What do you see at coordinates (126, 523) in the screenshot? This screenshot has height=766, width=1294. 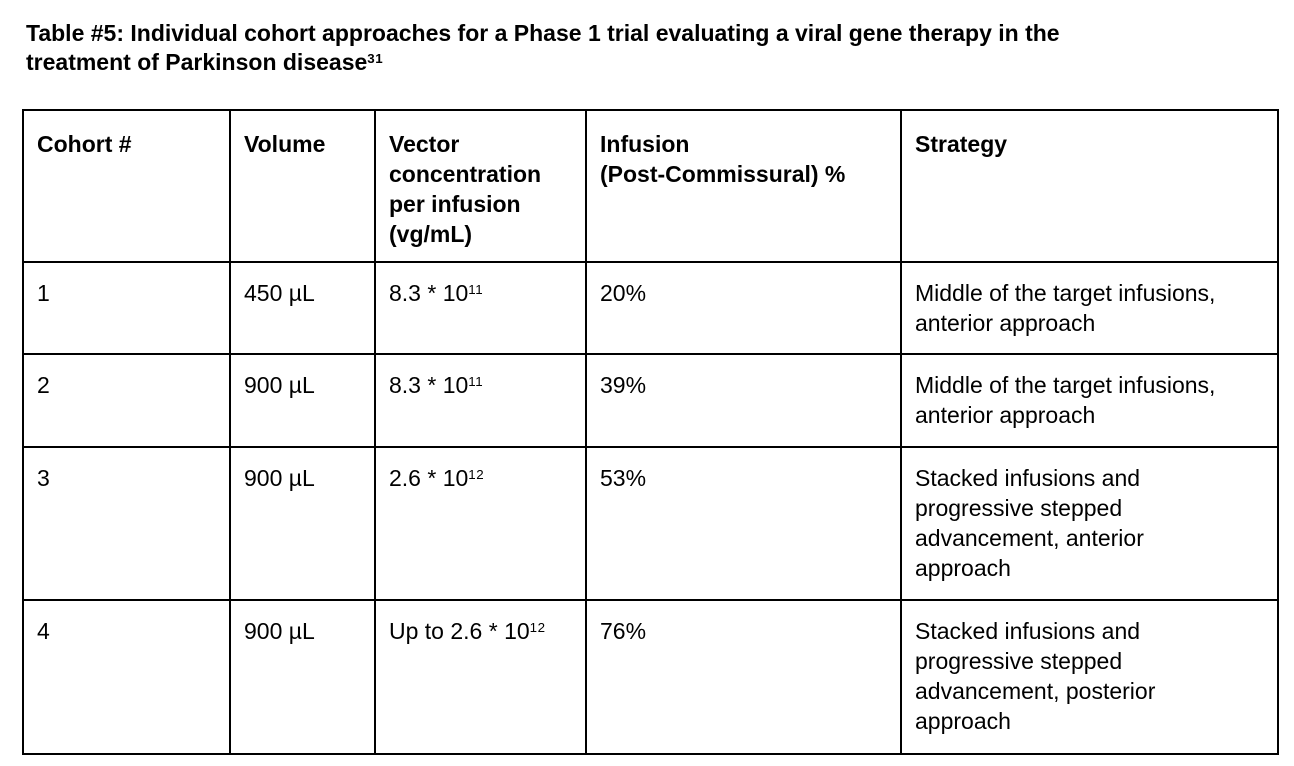 I see `cohort-cell: 3` at bounding box center [126, 523].